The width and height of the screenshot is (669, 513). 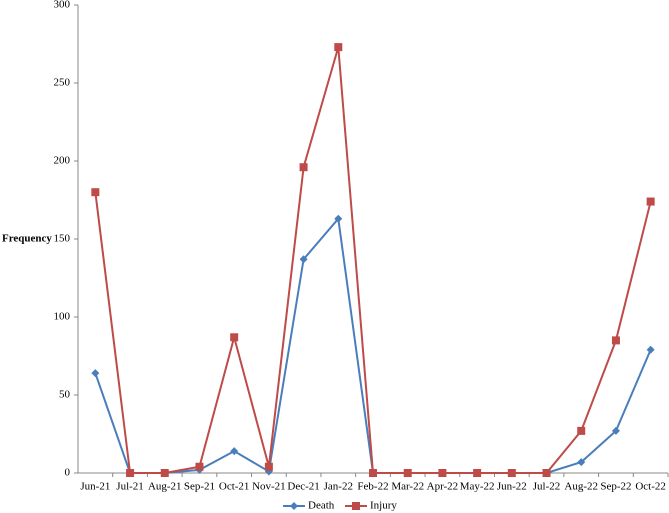 I want to click on legend-label: Injury, so click(x=383, y=506).